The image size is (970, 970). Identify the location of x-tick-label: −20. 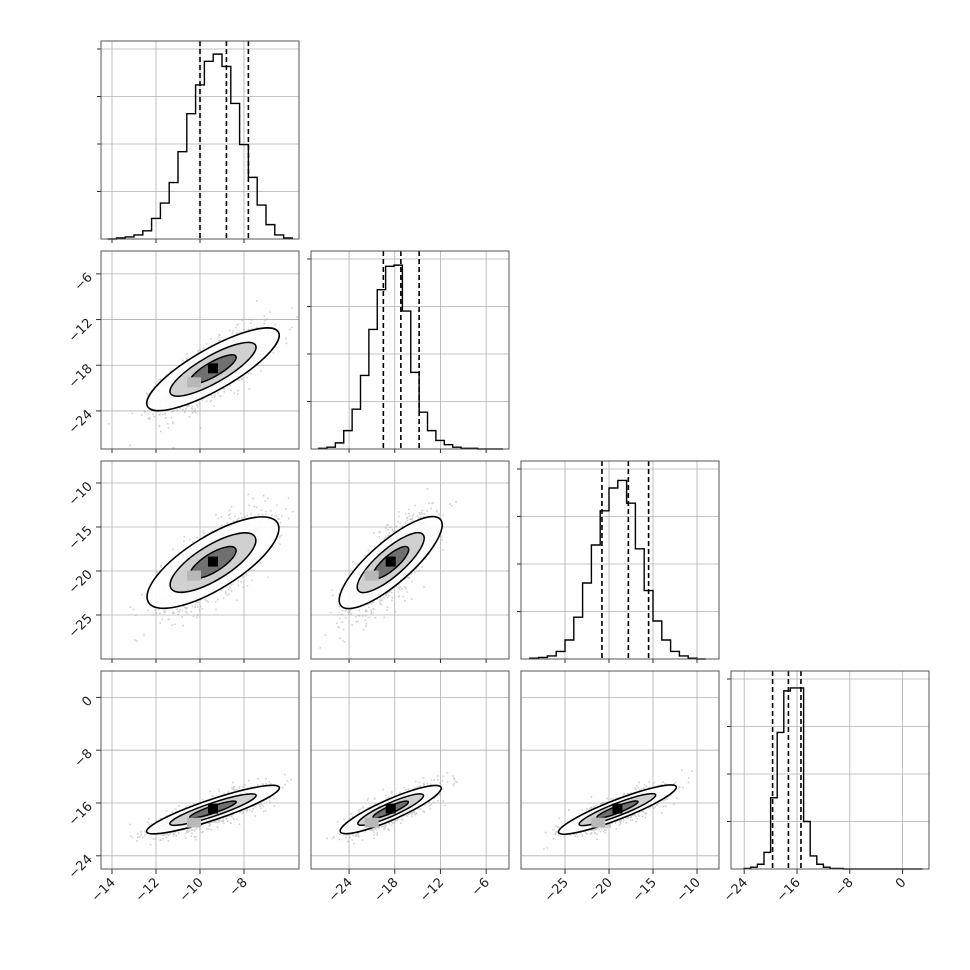
(601, 890).